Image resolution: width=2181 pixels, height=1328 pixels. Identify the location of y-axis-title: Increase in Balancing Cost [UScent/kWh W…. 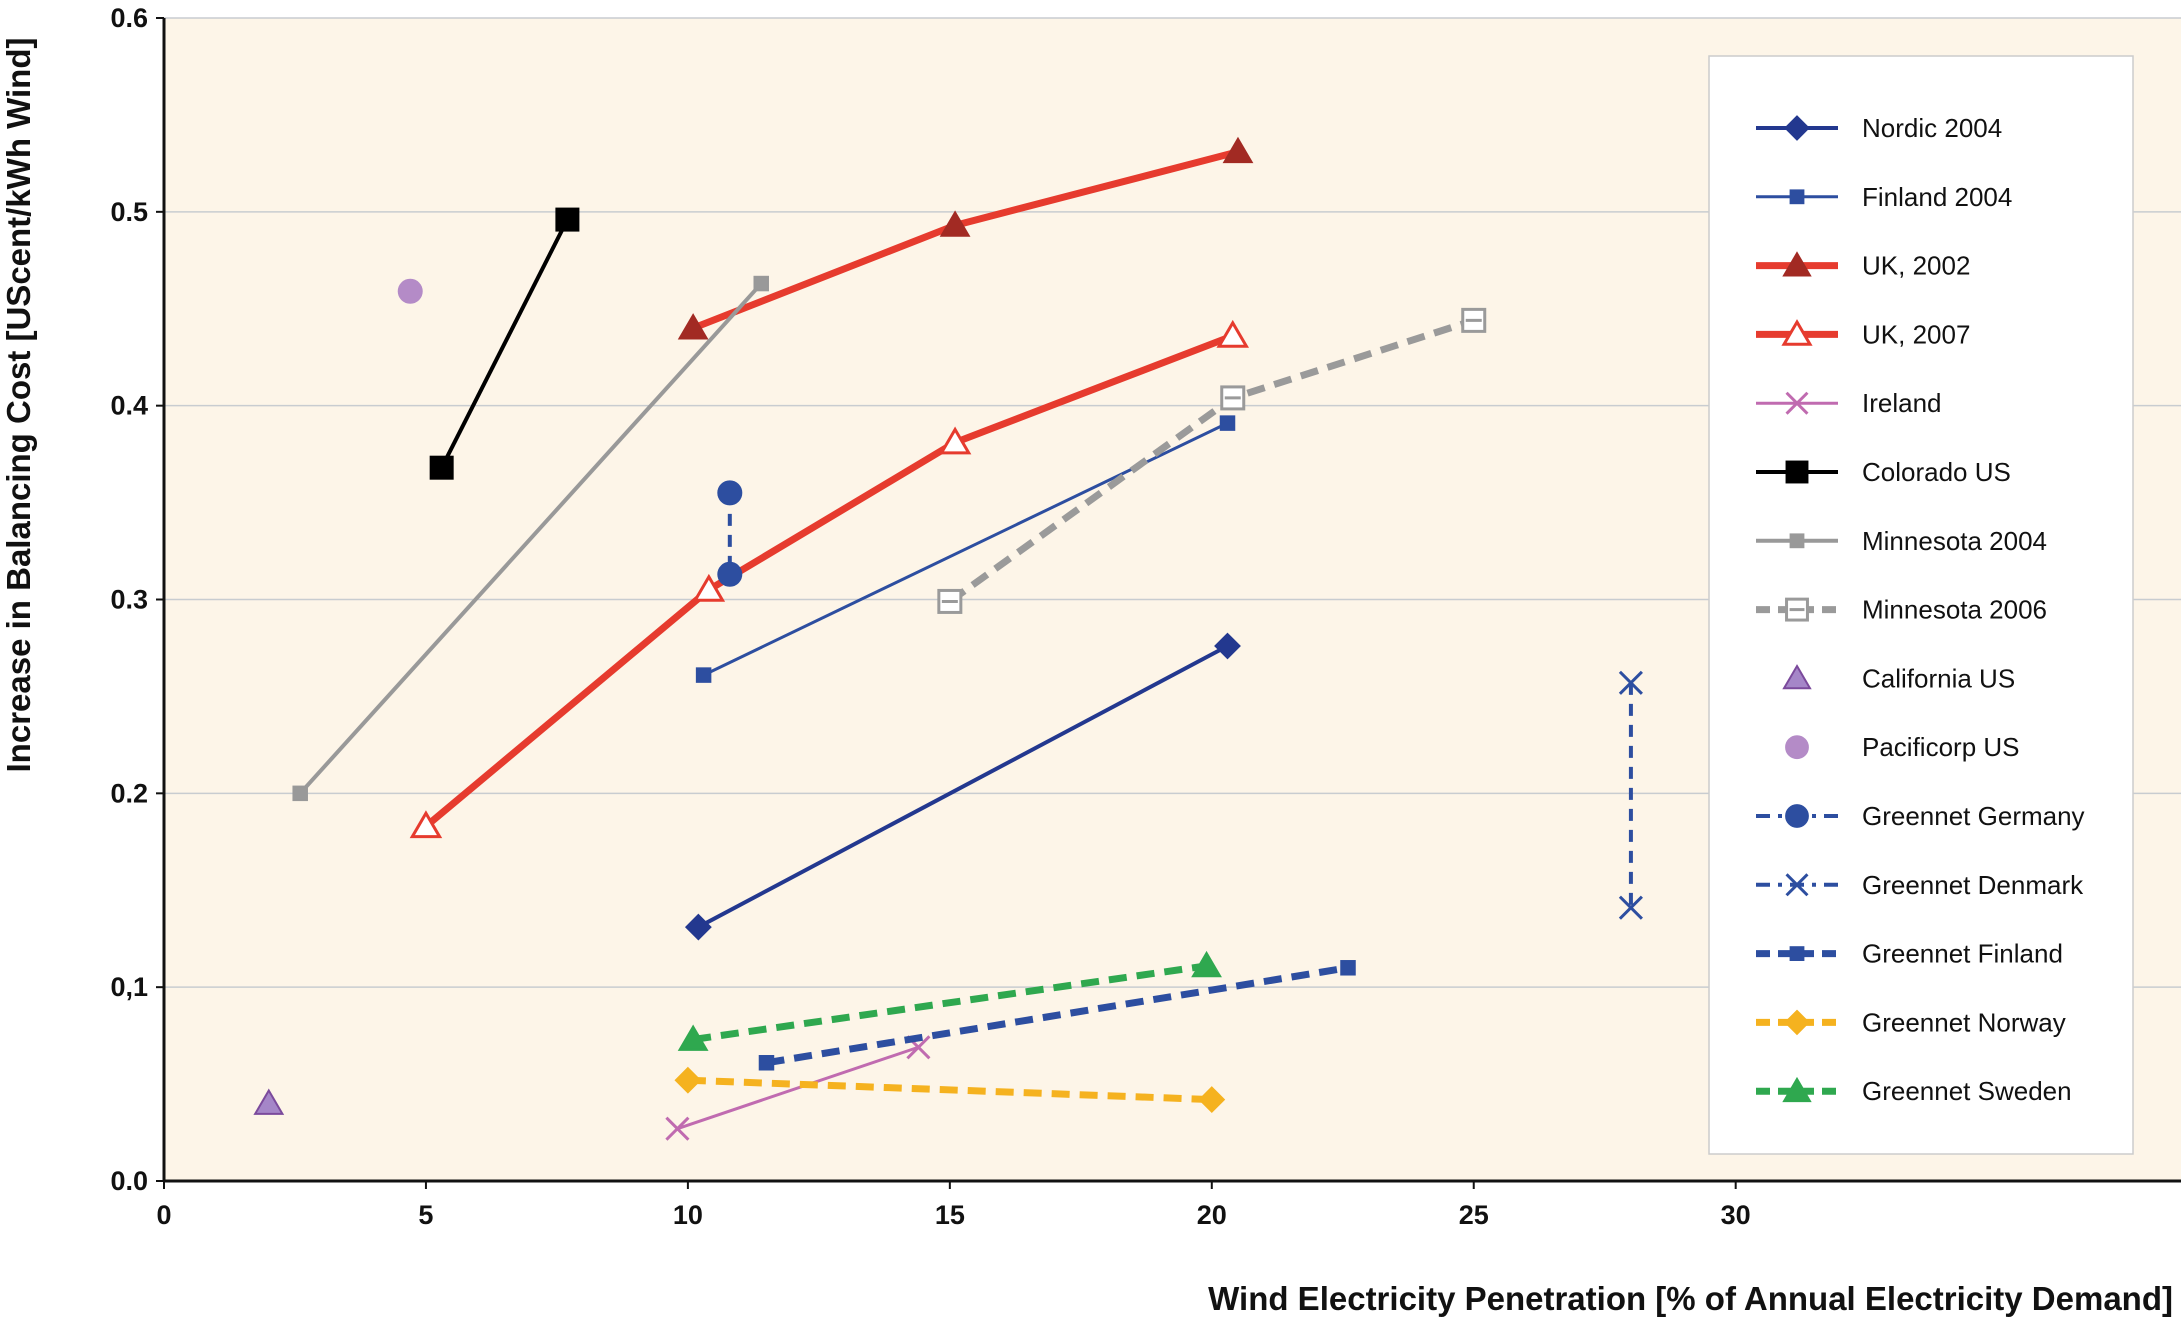
(18, 405).